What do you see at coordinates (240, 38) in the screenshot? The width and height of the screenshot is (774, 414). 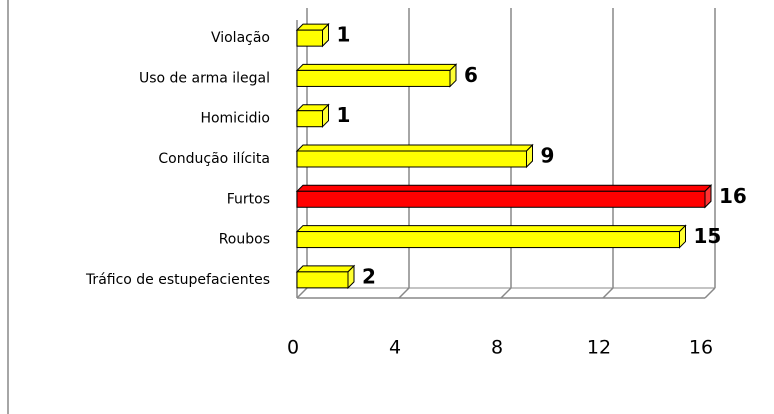 I see `y-tick-label: Violação` at bounding box center [240, 38].